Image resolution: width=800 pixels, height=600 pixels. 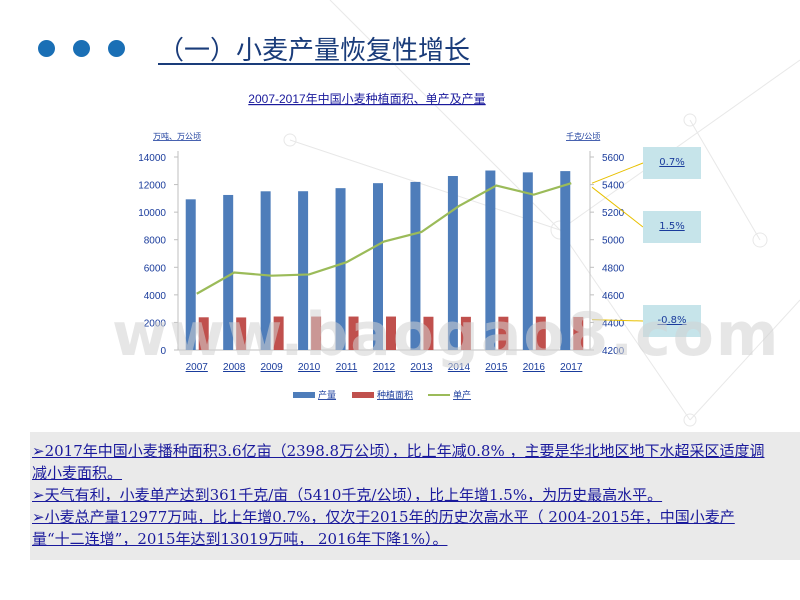 What do you see at coordinates (314, 51) in the screenshot?
I see `slide-title: （一）小麦产量恢复性增长` at bounding box center [314, 51].